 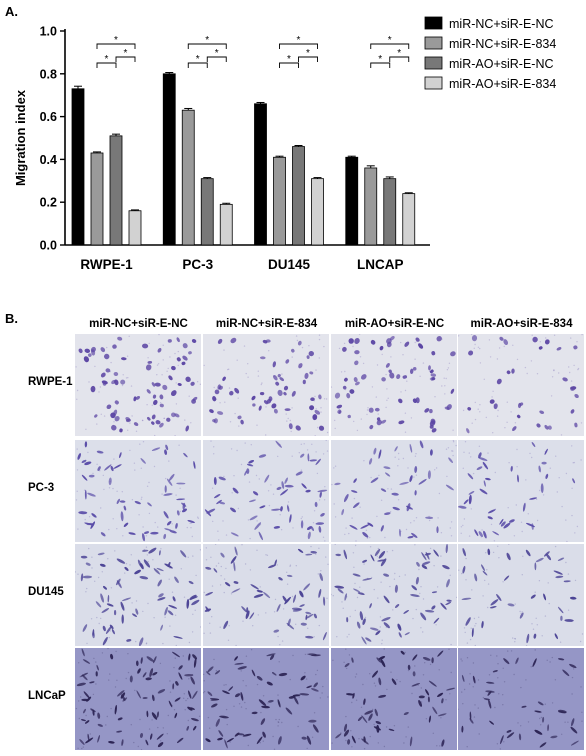 I want to click on legend-label: miR-AO+siR-E-NC, so click(x=501, y=64).